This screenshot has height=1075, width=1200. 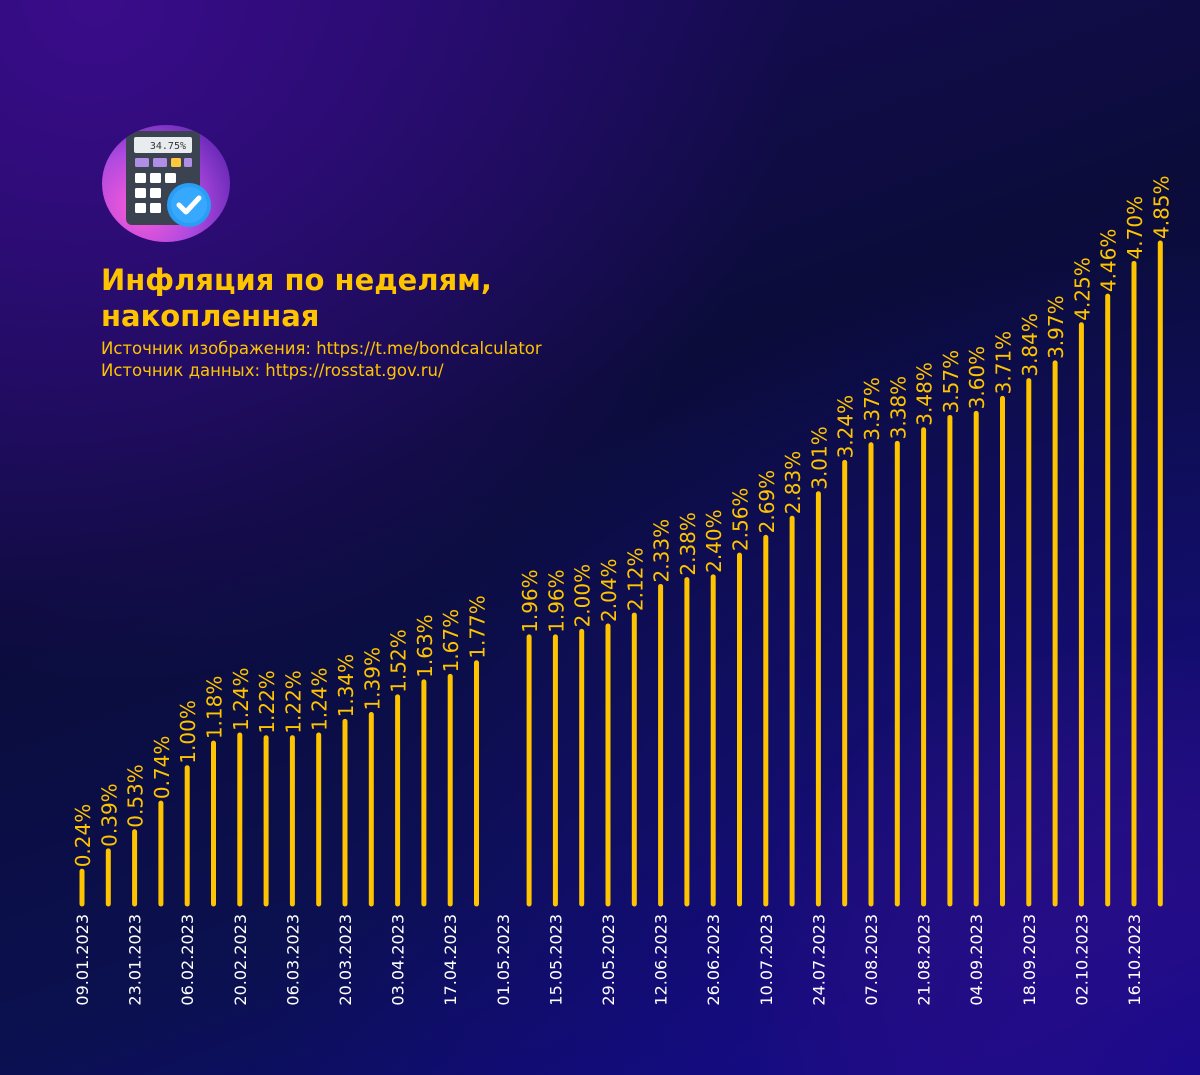 What do you see at coordinates (188, 732) in the screenshot?
I see `bar-value-label-4: 1.00%` at bounding box center [188, 732].